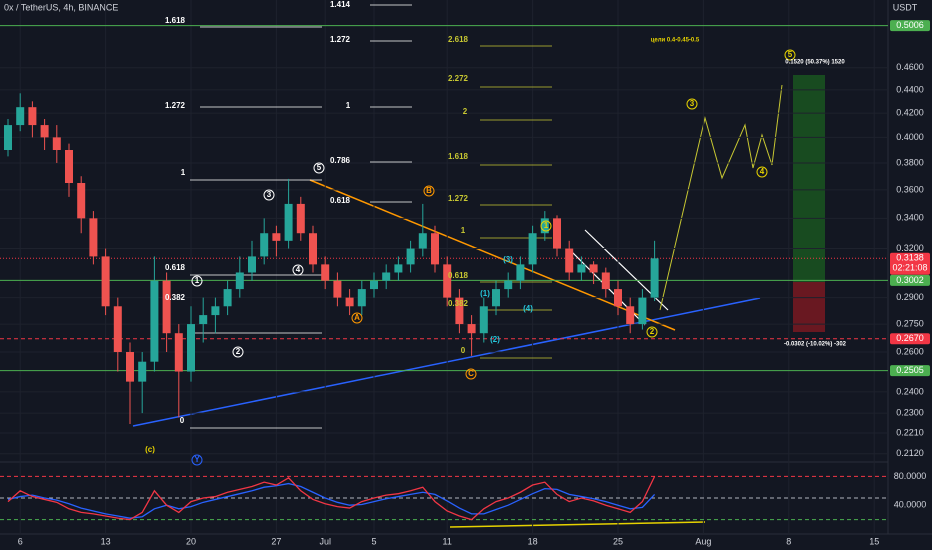 The height and width of the screenshot is (550, 932). What do you see at coordinates (788, 541) in the screenshot?
I see `x-tick-label: 8` at bounding box center [788, 541].